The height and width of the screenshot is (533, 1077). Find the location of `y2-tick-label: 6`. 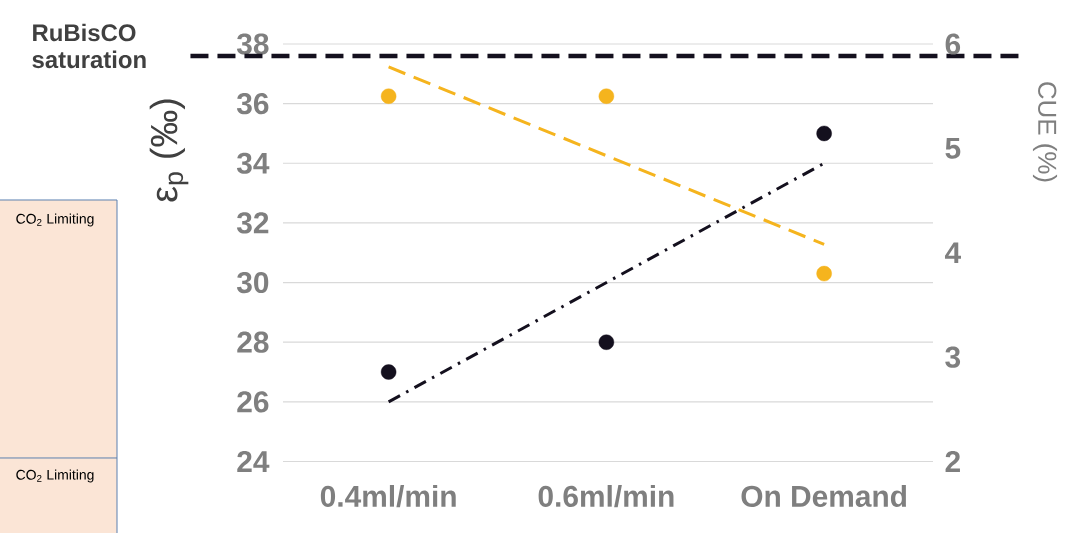

y2-tick-label: 6 is located at coordinates (953, 44).